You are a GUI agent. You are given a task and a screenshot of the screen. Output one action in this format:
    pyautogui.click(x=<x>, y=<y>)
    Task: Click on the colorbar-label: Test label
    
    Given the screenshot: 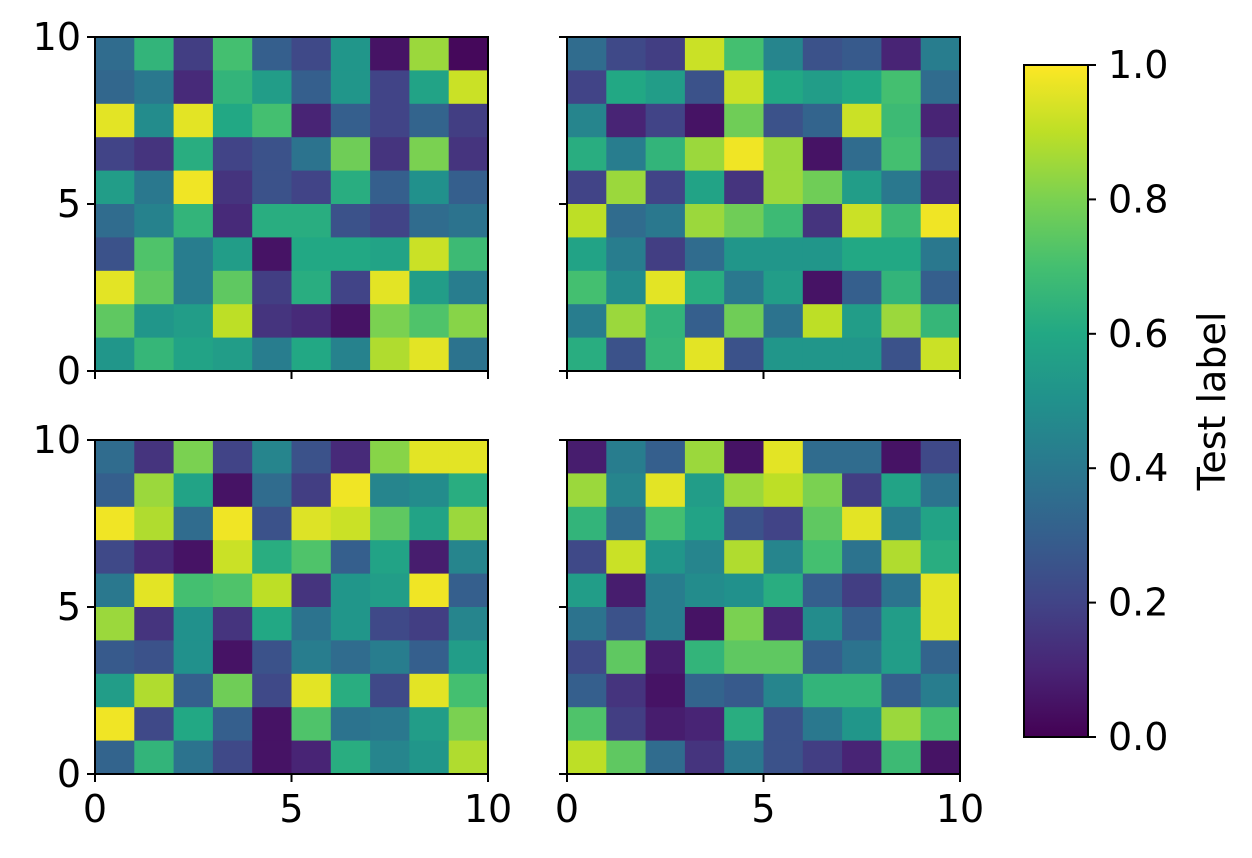 What is the action you would take?
    pyautogui.click(x=1212, y=402)
    